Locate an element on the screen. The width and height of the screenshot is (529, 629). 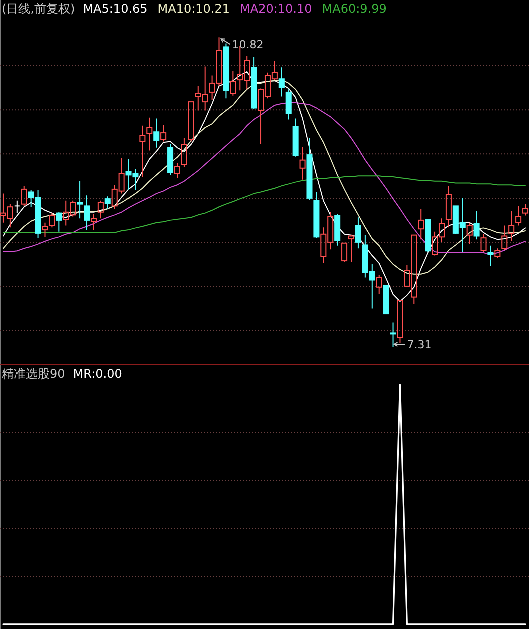
annotation: 10.82 is located at coordinates (248, 45).